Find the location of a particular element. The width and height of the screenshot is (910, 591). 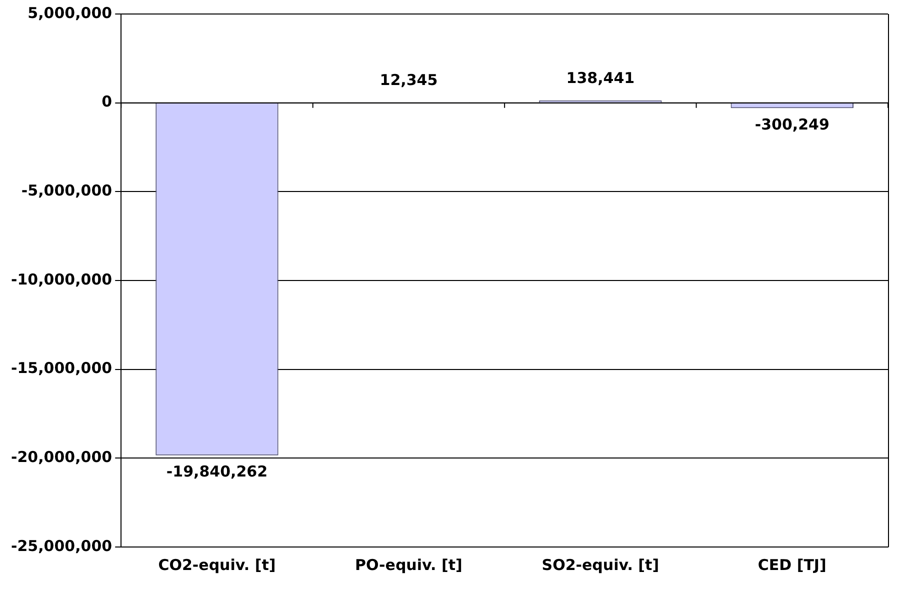

x-tick-label: SO2-equiv. [t] is located at coordinates (601, 565).